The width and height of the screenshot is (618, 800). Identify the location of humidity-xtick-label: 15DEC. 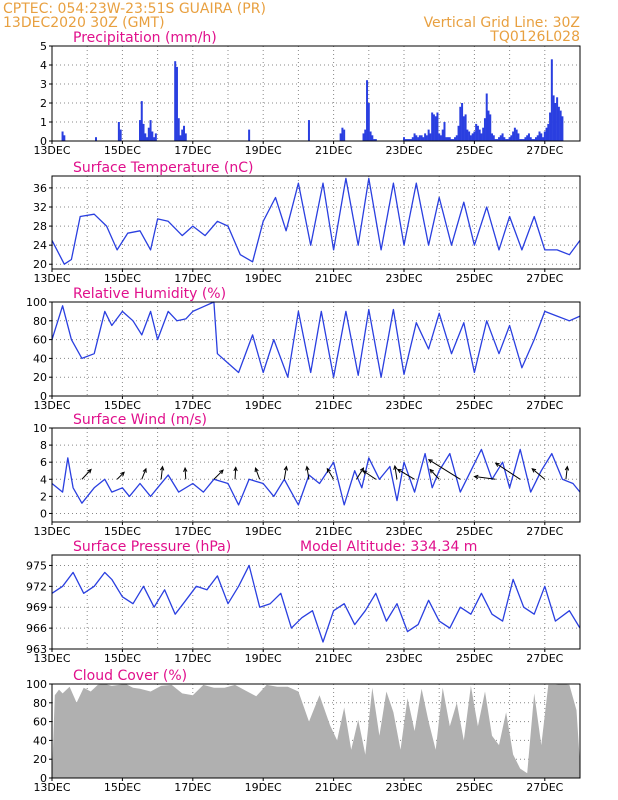
(122, 405).